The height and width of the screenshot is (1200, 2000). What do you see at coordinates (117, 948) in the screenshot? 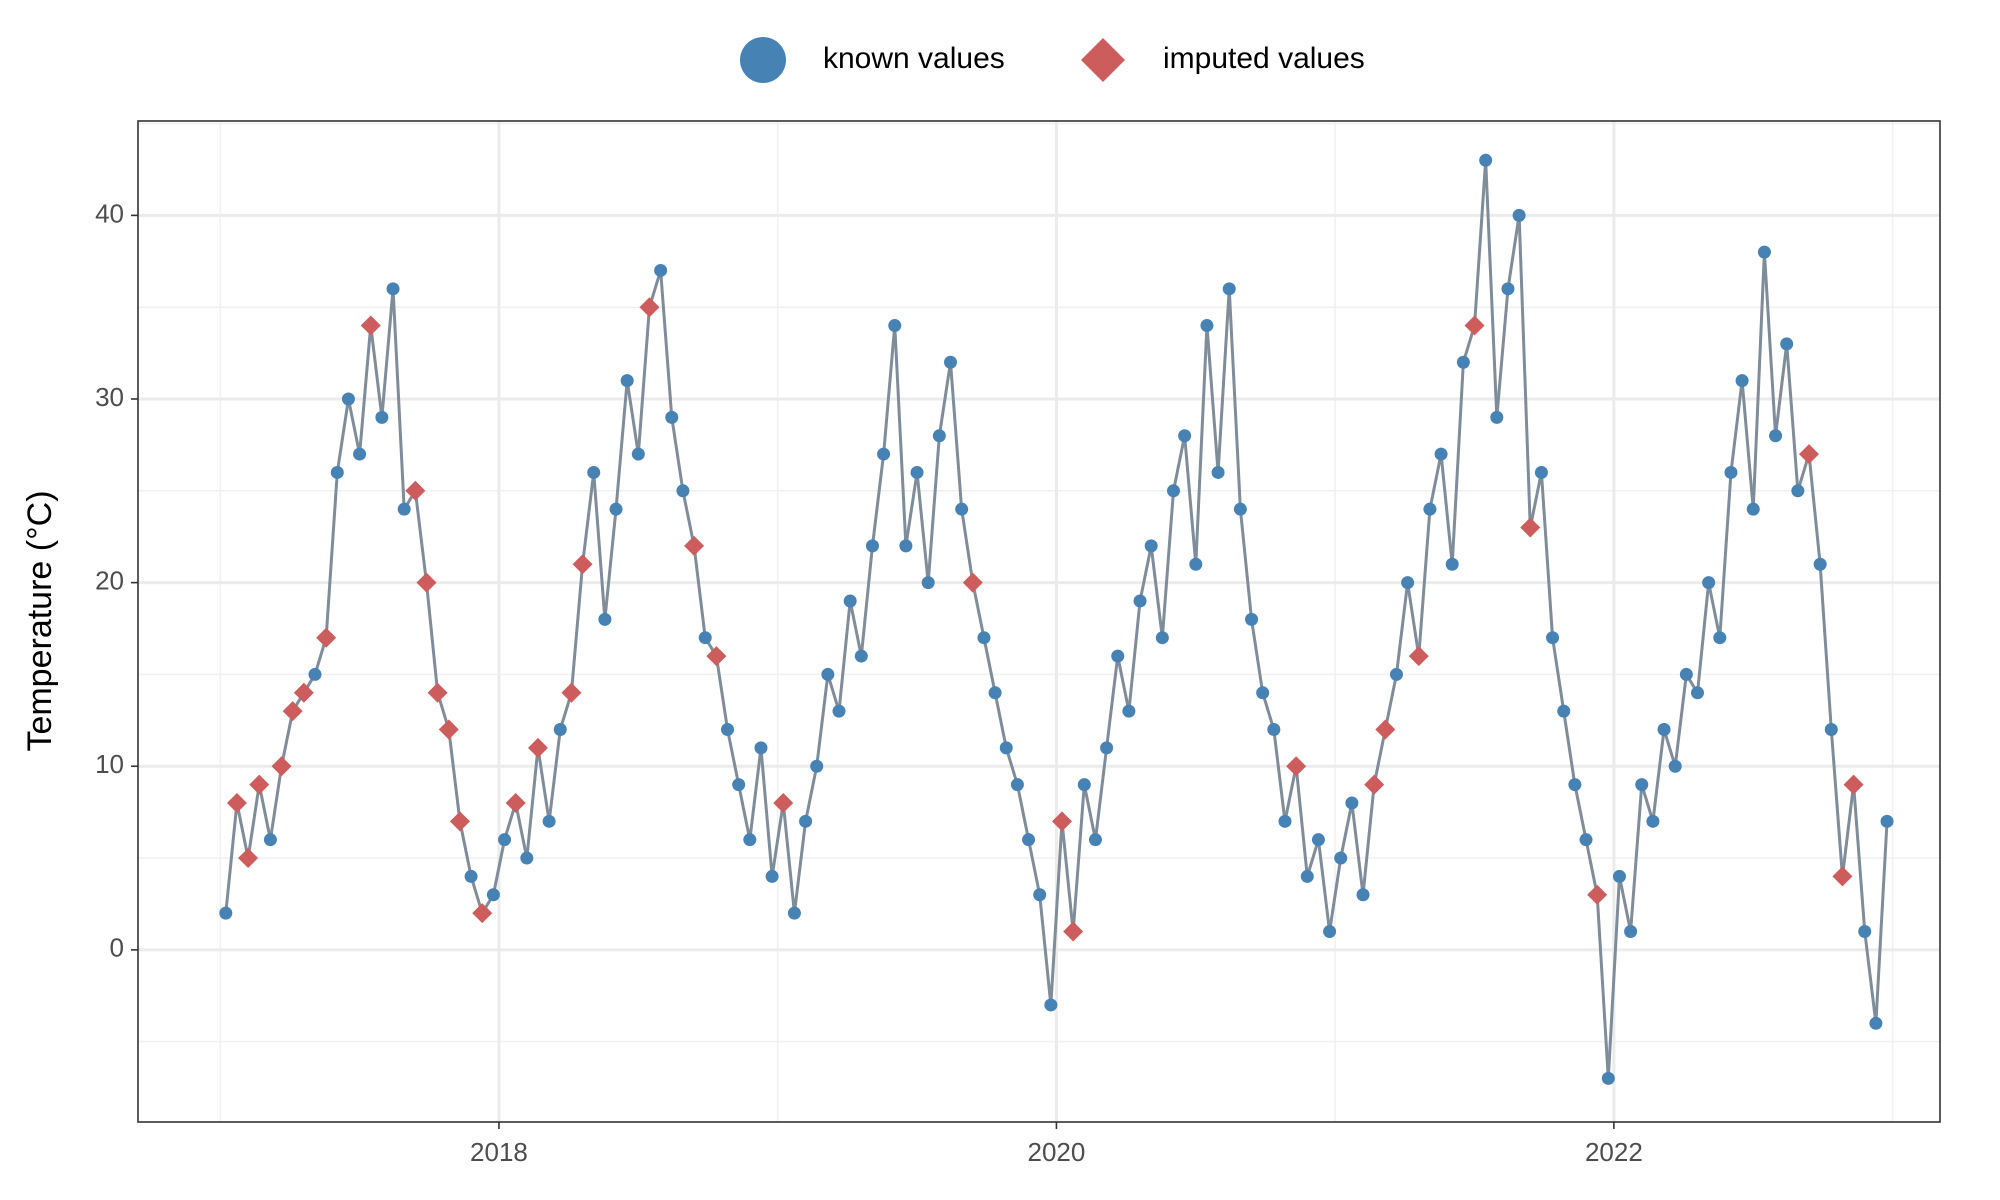
I see `y-tick-label: 0` at bounding box center [117, 948].